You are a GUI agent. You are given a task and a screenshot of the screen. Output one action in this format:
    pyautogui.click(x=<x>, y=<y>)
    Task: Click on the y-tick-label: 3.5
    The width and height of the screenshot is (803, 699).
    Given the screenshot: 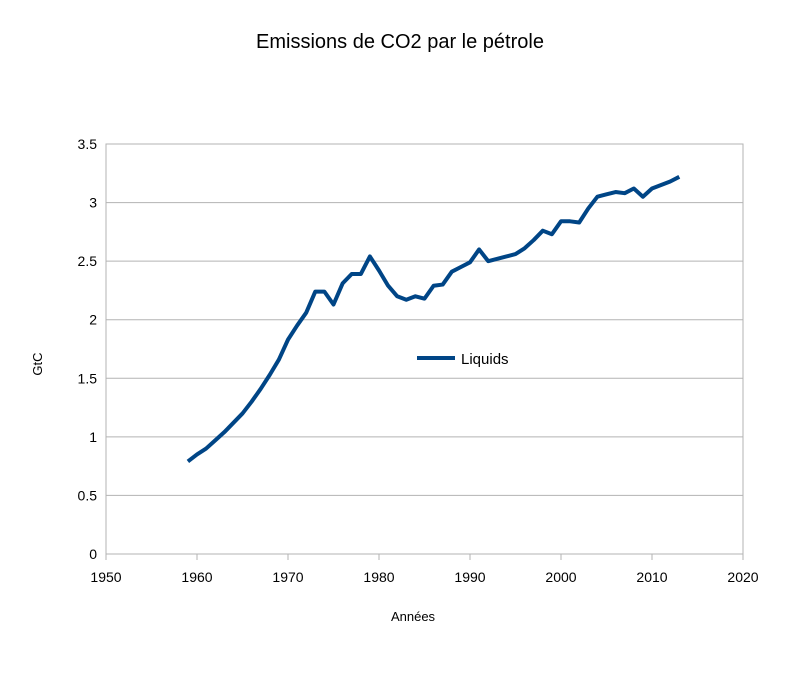 What is the action you would take?
    pyautogui.click(x=88, y=144)
    